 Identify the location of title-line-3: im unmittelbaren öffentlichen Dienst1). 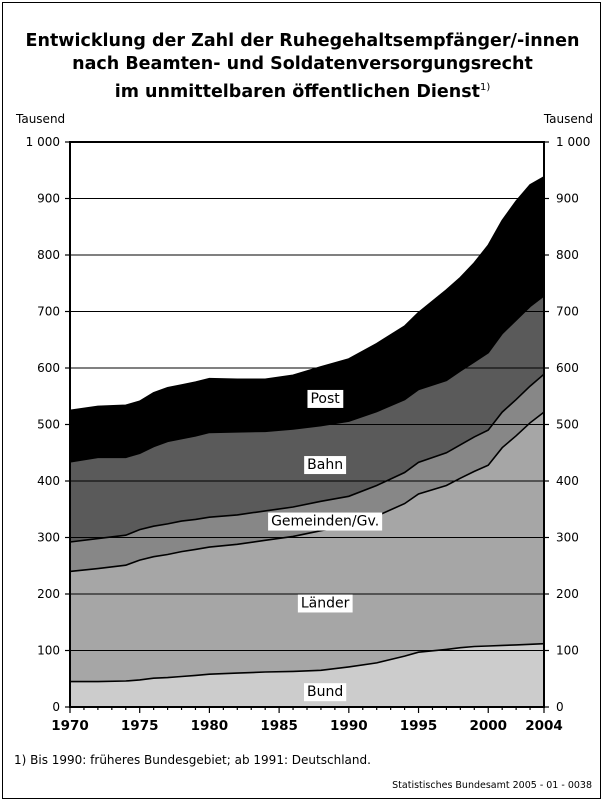
(302, 90).